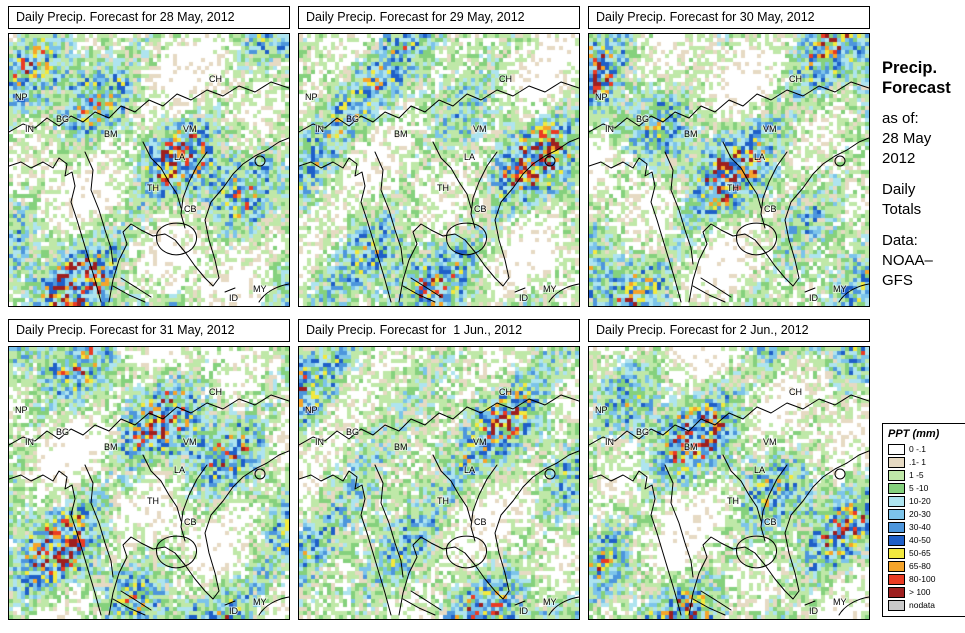 The height and width of the screenshot is (633, 965). I want to click on legend-label: 5 -10, so click(919, 488).